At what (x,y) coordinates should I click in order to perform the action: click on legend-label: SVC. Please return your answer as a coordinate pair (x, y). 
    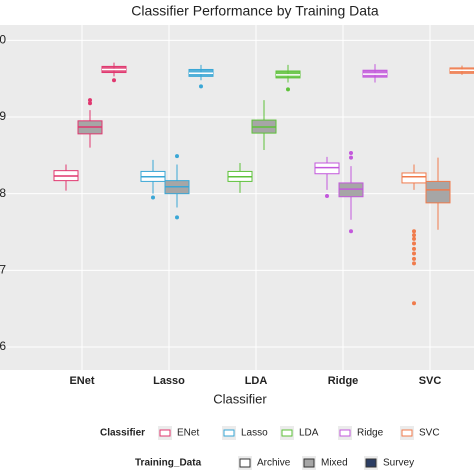
    Looking at the image, I should click on (429, 433).